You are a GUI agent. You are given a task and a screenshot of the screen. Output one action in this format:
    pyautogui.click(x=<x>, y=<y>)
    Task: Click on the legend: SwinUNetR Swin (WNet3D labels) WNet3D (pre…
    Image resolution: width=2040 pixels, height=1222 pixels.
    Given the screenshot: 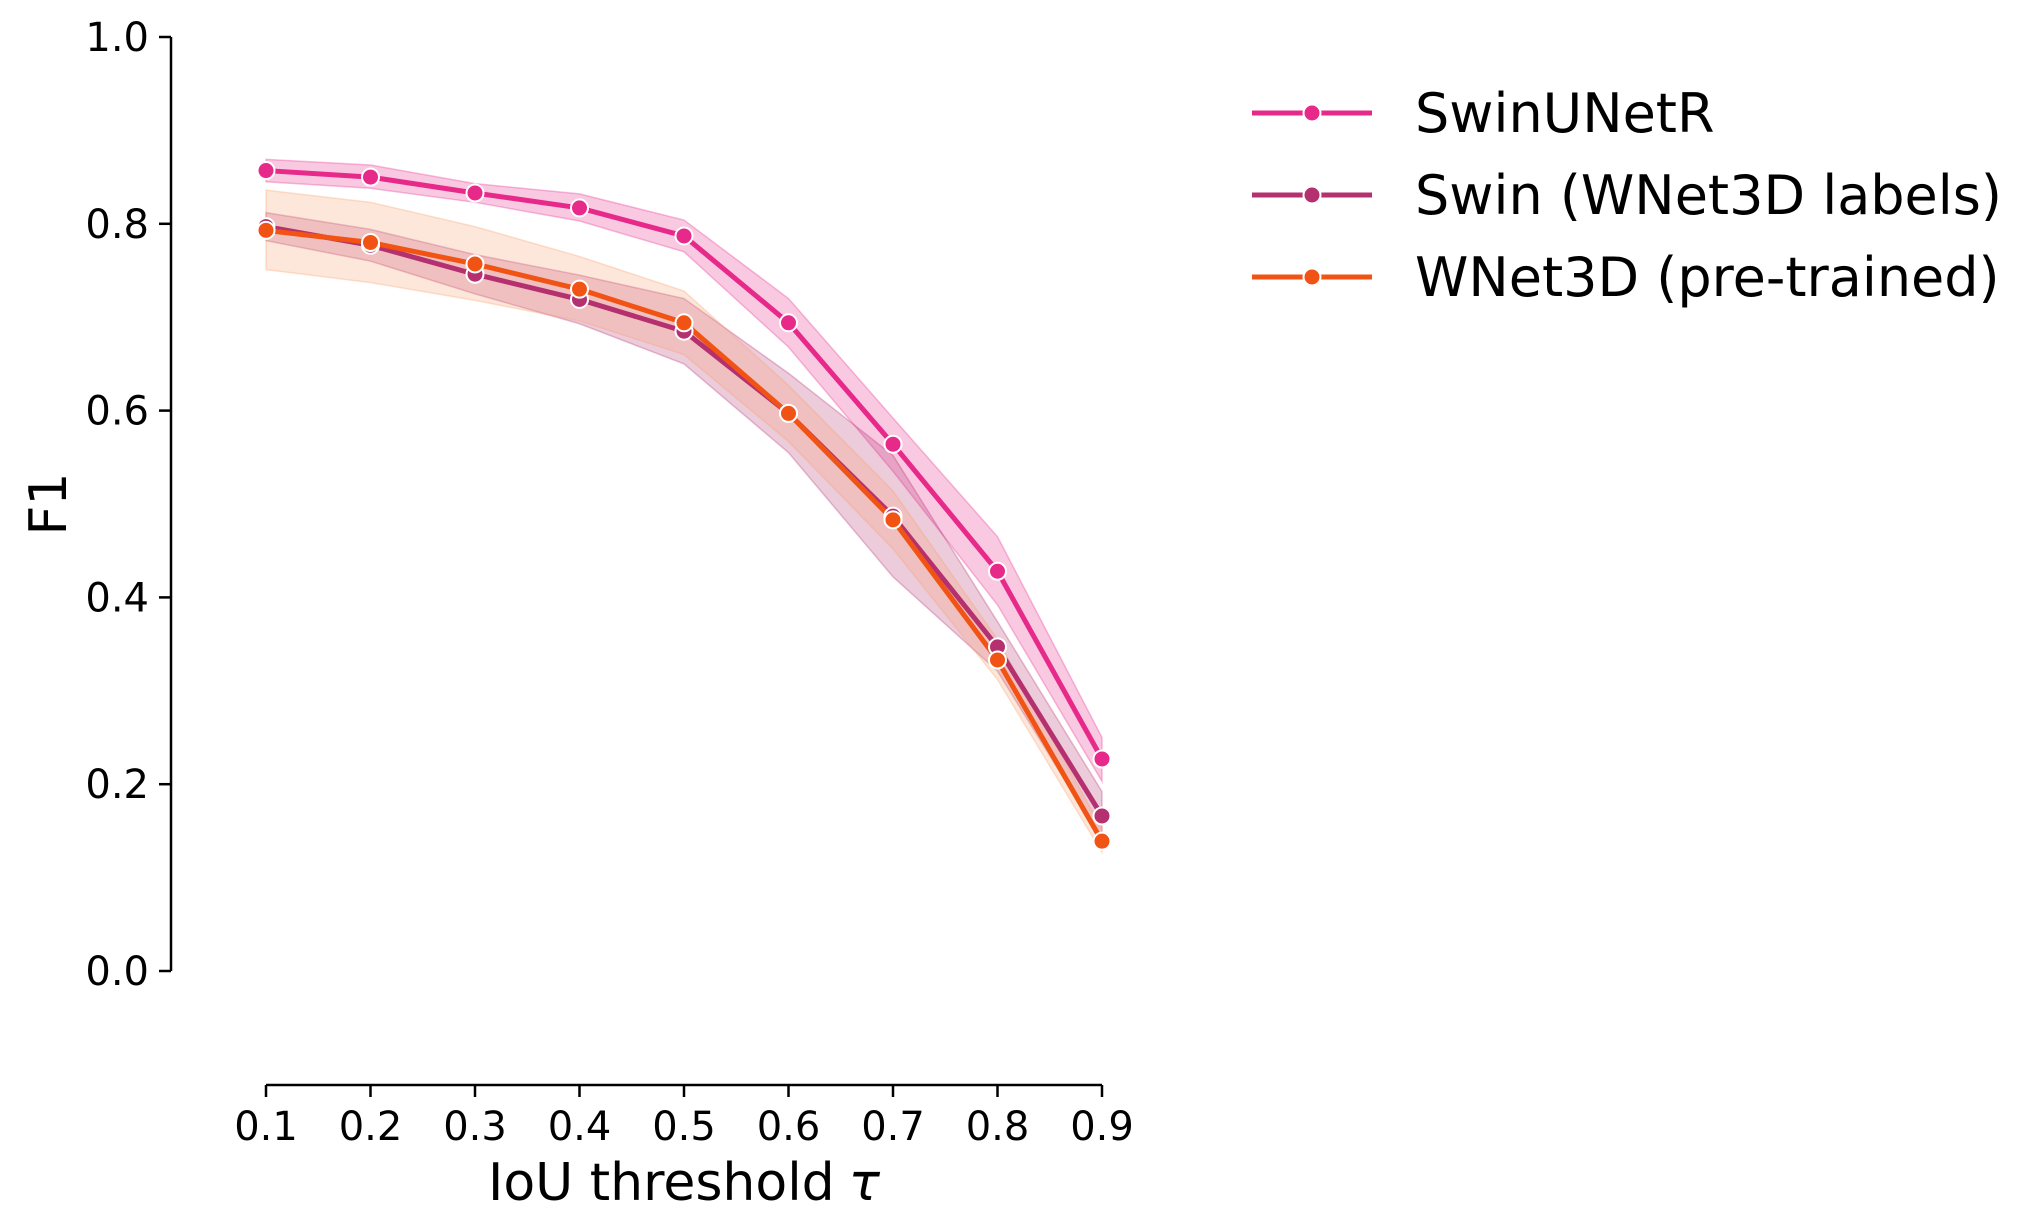 What is the action you would take?
    pyautogui.click(x=1627, y=195)
    